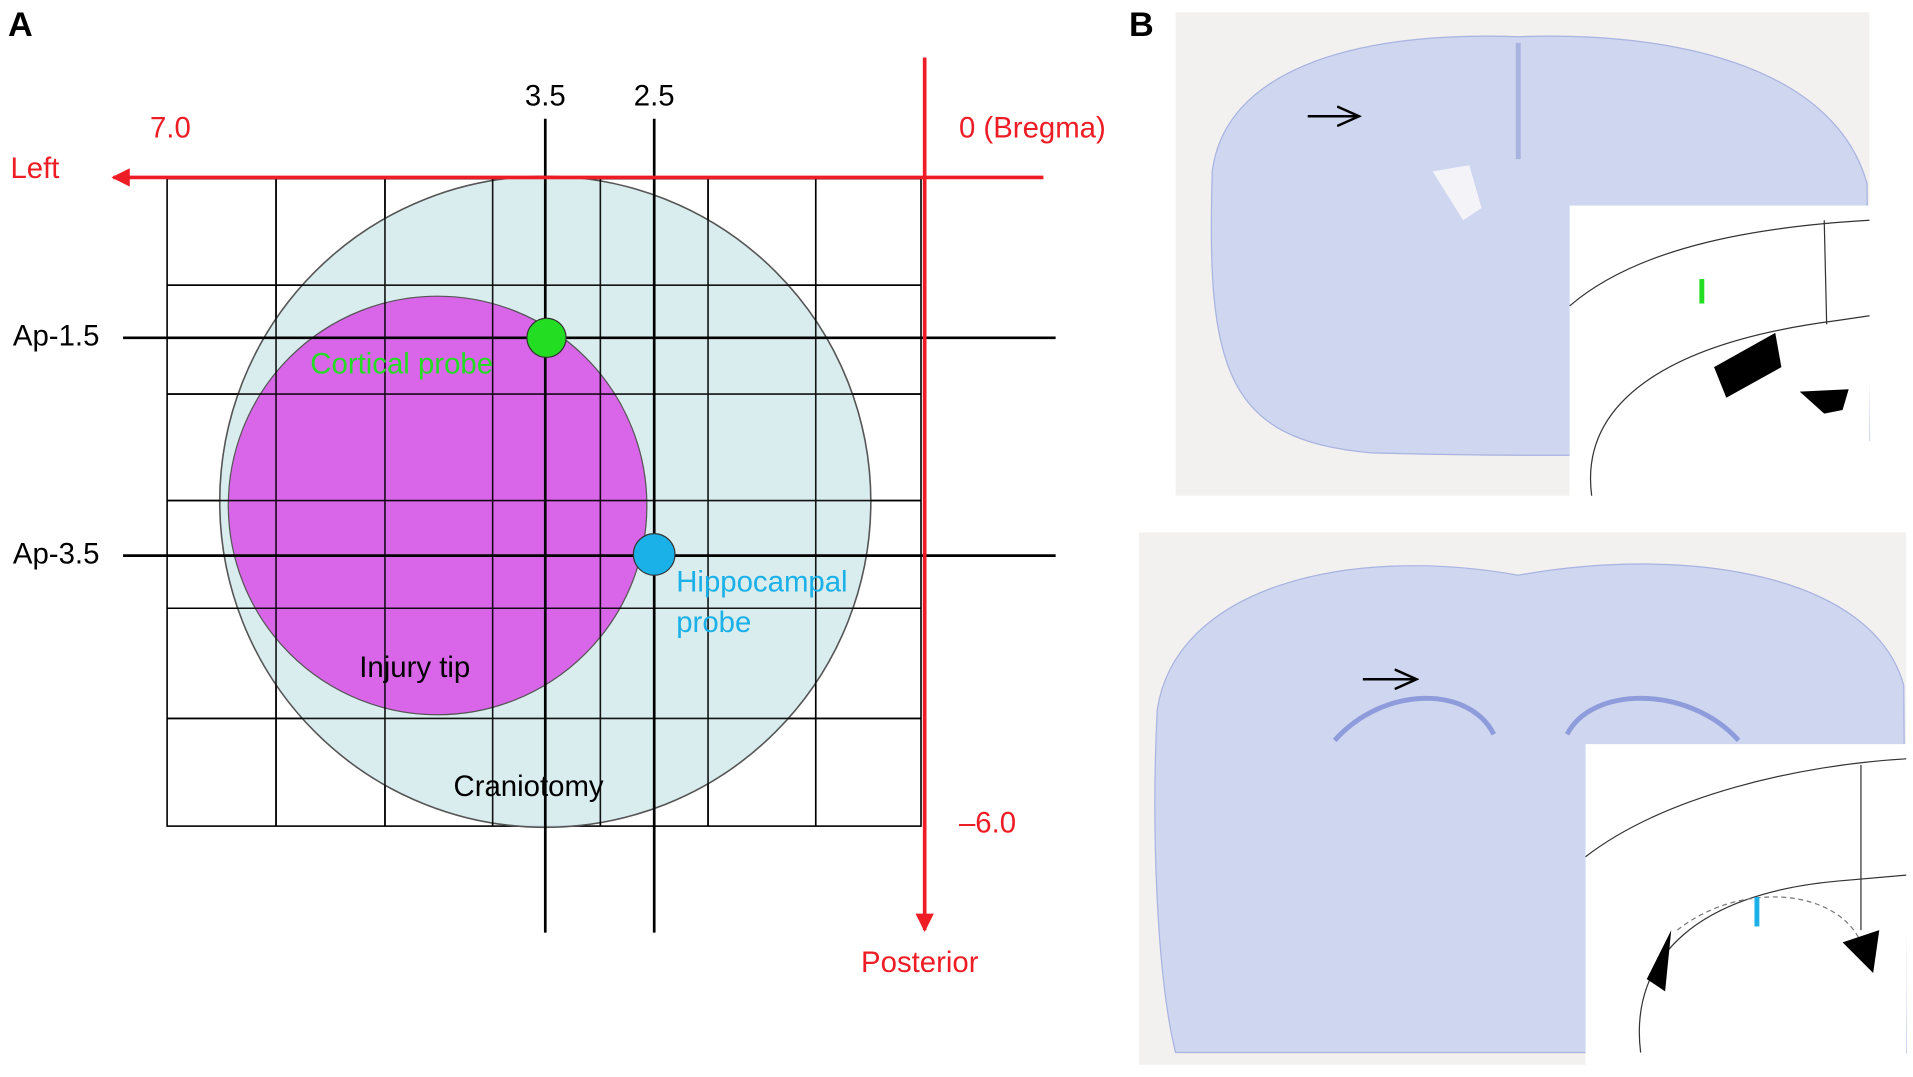 The height and width of the screenshot is (1077, 1913). Describe the element at coordinates (920, 962) in the screenshot. I see `posterior-axis-label: Posterior` at that location.